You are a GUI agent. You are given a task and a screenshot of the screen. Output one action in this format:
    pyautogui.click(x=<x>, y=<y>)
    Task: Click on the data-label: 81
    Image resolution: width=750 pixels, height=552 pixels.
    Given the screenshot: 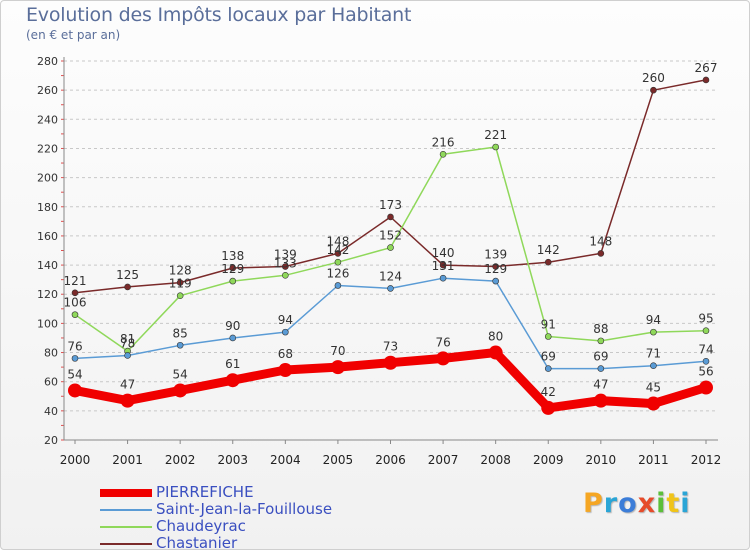 What is the action you would take?
    pyautogui.click(x=127, y=339)
    